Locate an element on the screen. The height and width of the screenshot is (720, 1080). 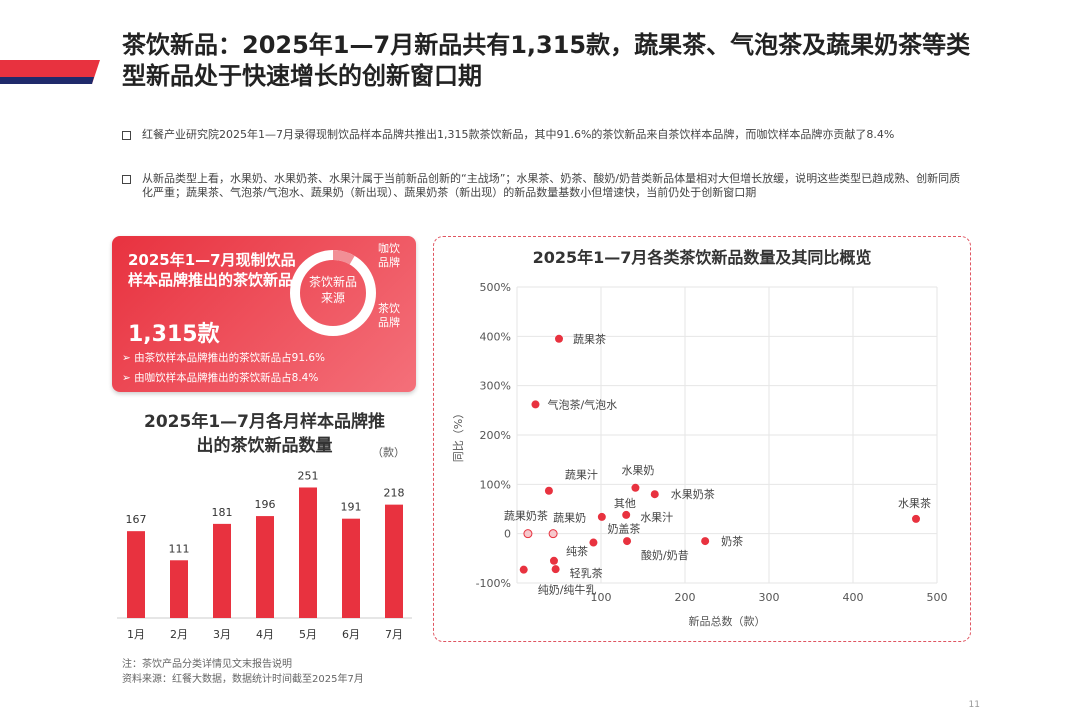
point-label: 其他 is located at coordinates (625, 503).